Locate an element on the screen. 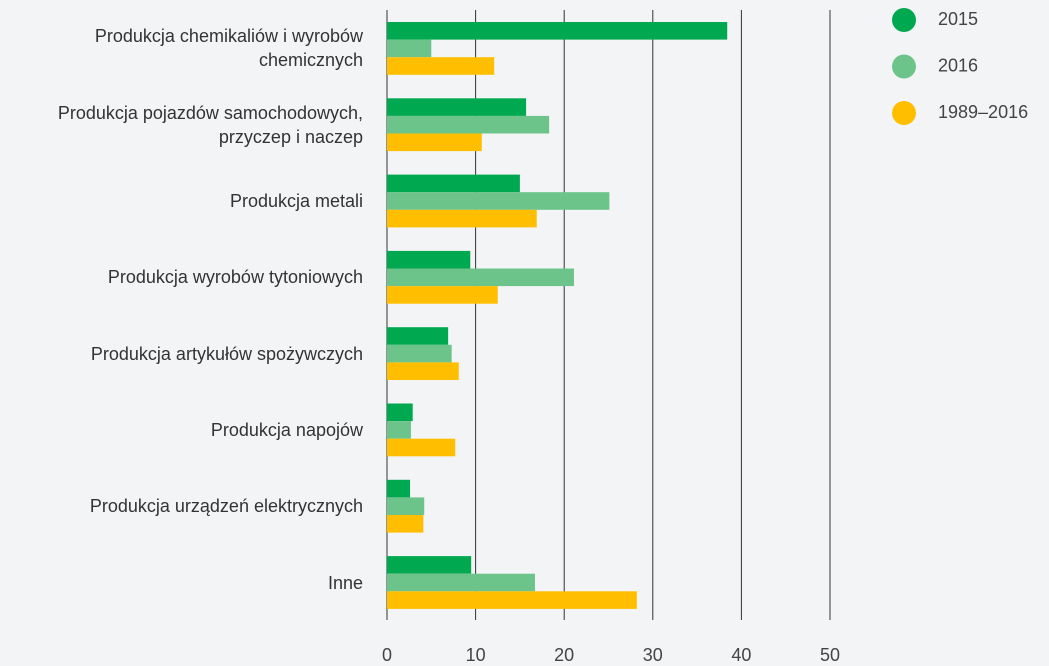 This screenshot has width=1049, height=666. legend-label: 2016 is located at coordinates (958, 65).